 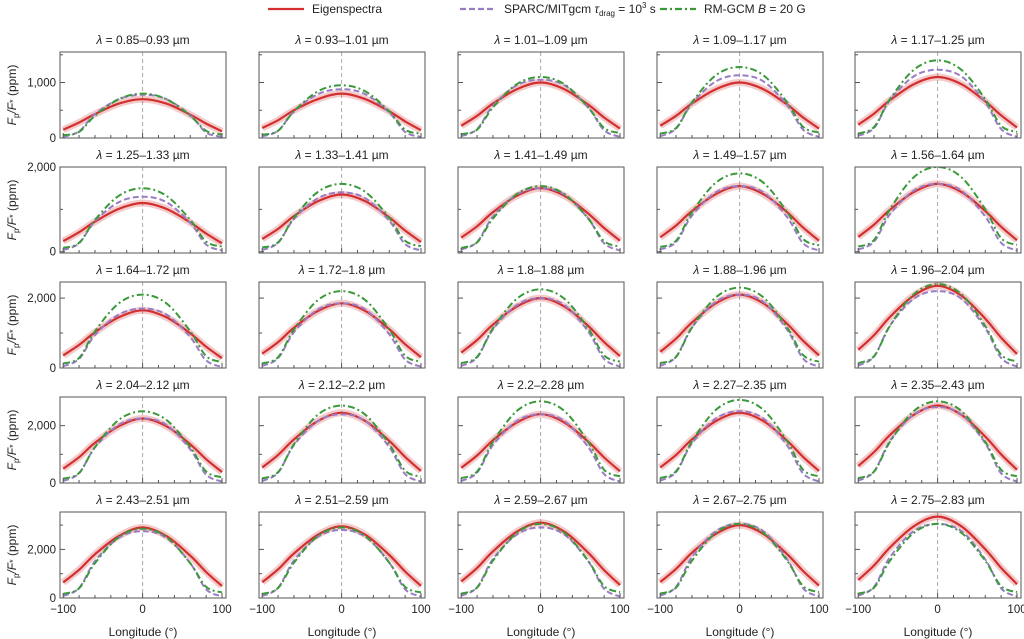 What do you see at coordinates (12, 581) in the screenshot?
I see `y-label-part: F` at bounding box center [12, 581].